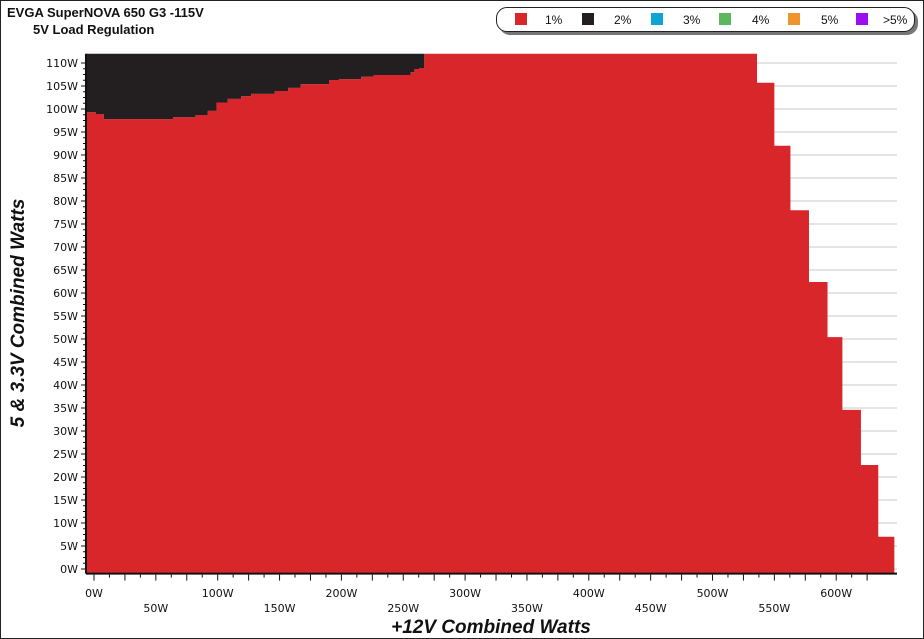 This screenshot has height=639, width=924. Describe the element at coordinates (62, 109) in the screenshot. I see `y-tick-label: 100W` at that location.